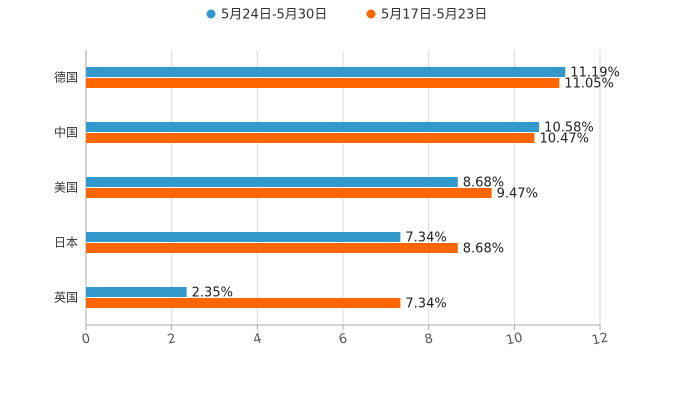 The image size is (700, 404). I want to click on y-category-label: 中国, so click(66, 132).